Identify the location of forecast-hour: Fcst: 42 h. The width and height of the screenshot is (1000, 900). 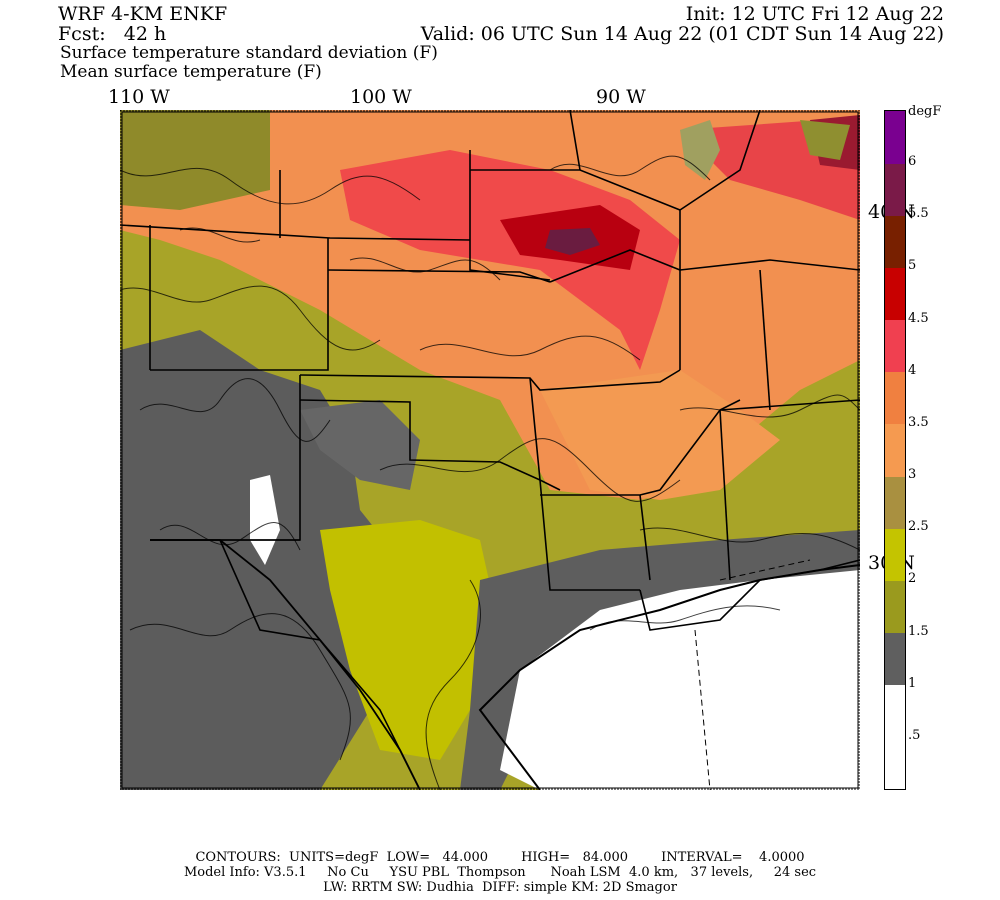
(112, 34).